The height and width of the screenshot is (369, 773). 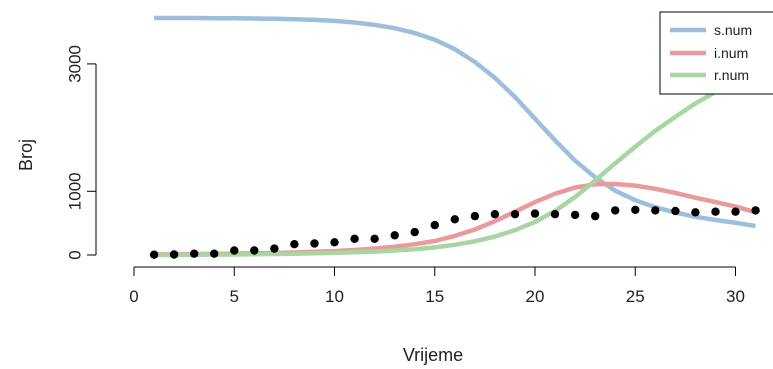 I want to click on x-tick-label: 10, so click(x=334, y=296).